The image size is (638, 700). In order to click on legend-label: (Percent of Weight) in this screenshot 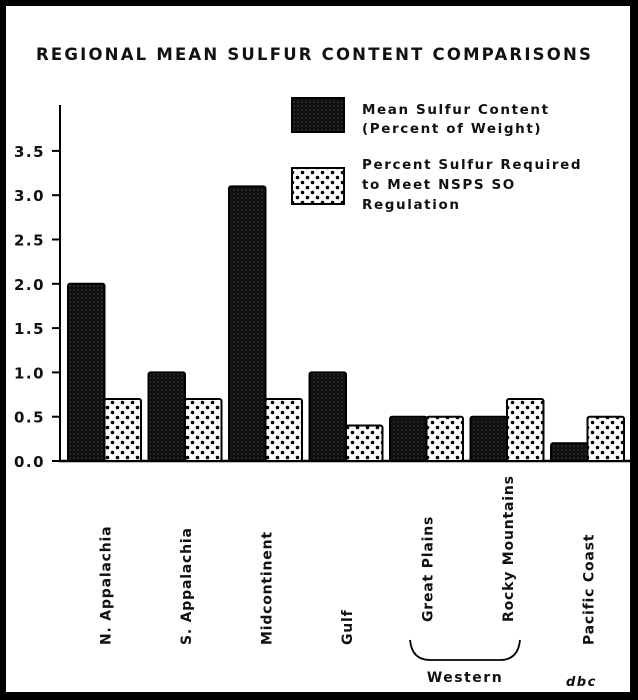, I will do `click(452, 129)`.